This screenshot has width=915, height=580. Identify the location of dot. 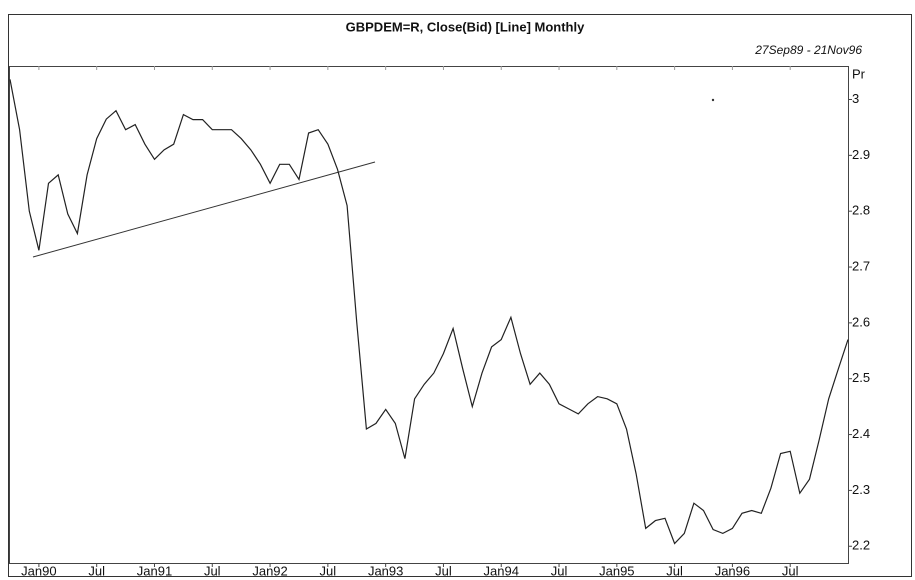
(713, 100).